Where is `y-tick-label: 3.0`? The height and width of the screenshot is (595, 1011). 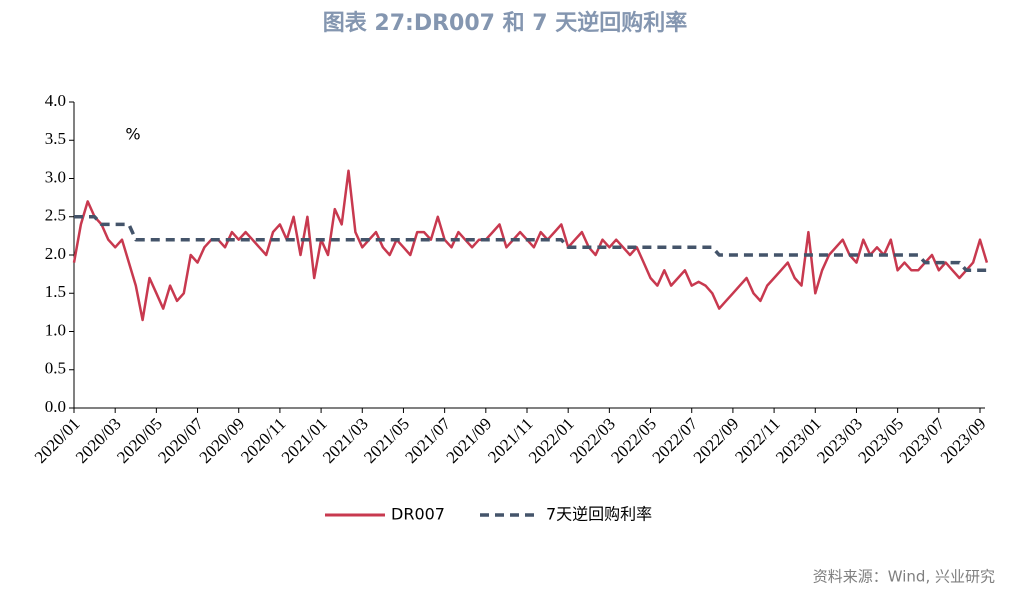
y-tick-label: 3.0 is located at coordinates (55, 176).